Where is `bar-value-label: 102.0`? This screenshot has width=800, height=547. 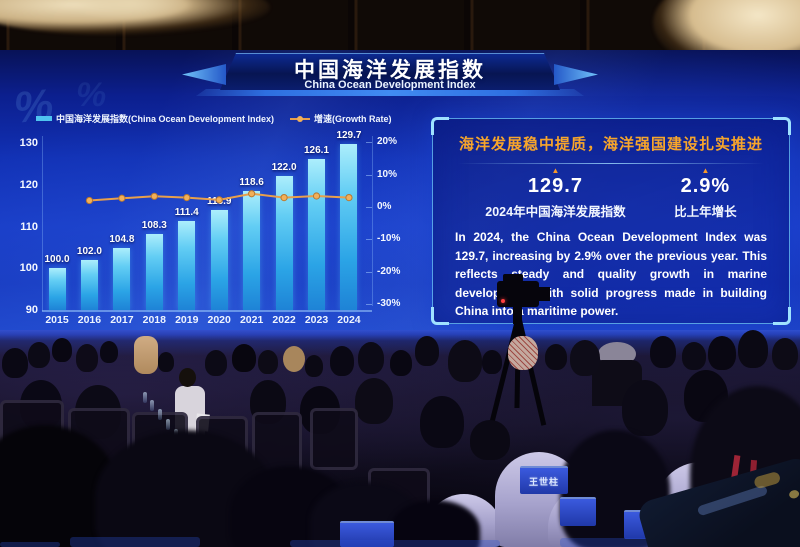
bar-value-label: 102.0 is located at coordinates (89, 251).